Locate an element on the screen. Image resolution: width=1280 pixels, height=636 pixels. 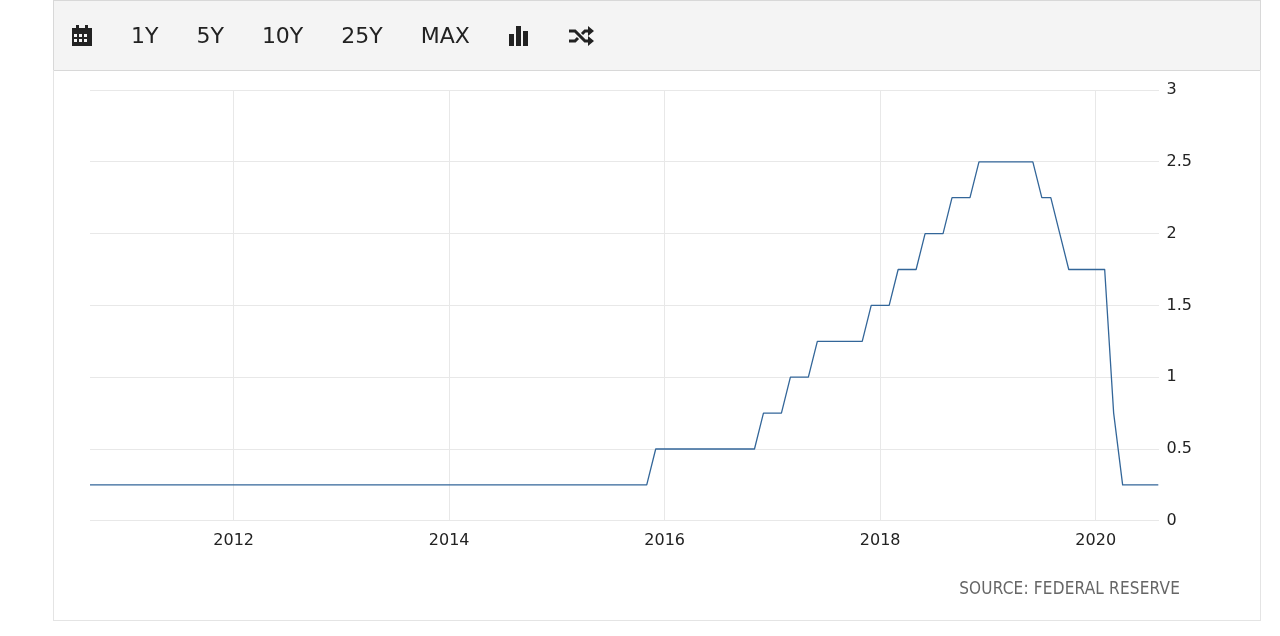
text: MAX is located at coordinates (445, 35).